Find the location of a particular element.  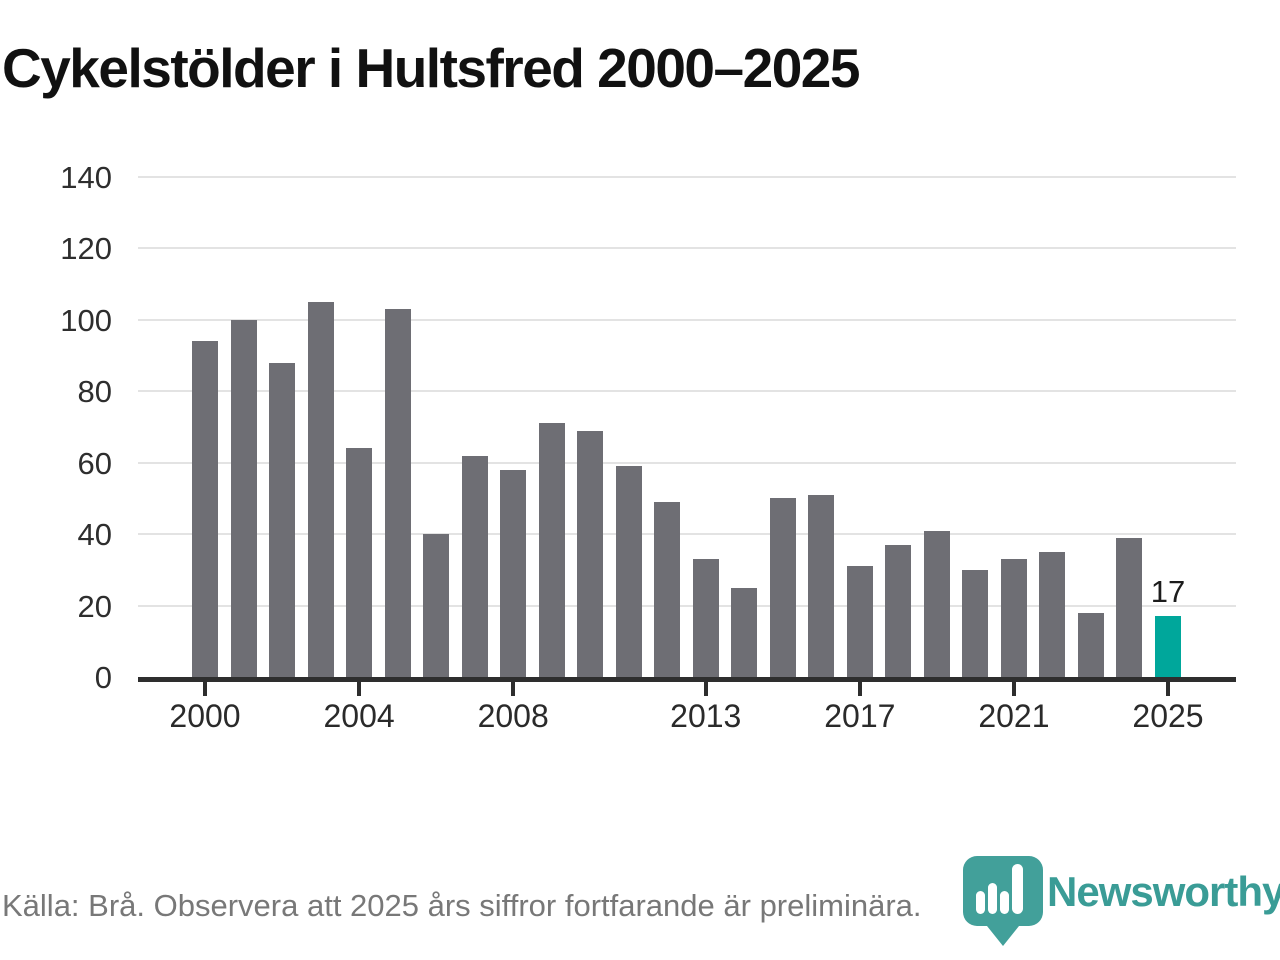

bar-2019 is located at coordinates (936, 603).